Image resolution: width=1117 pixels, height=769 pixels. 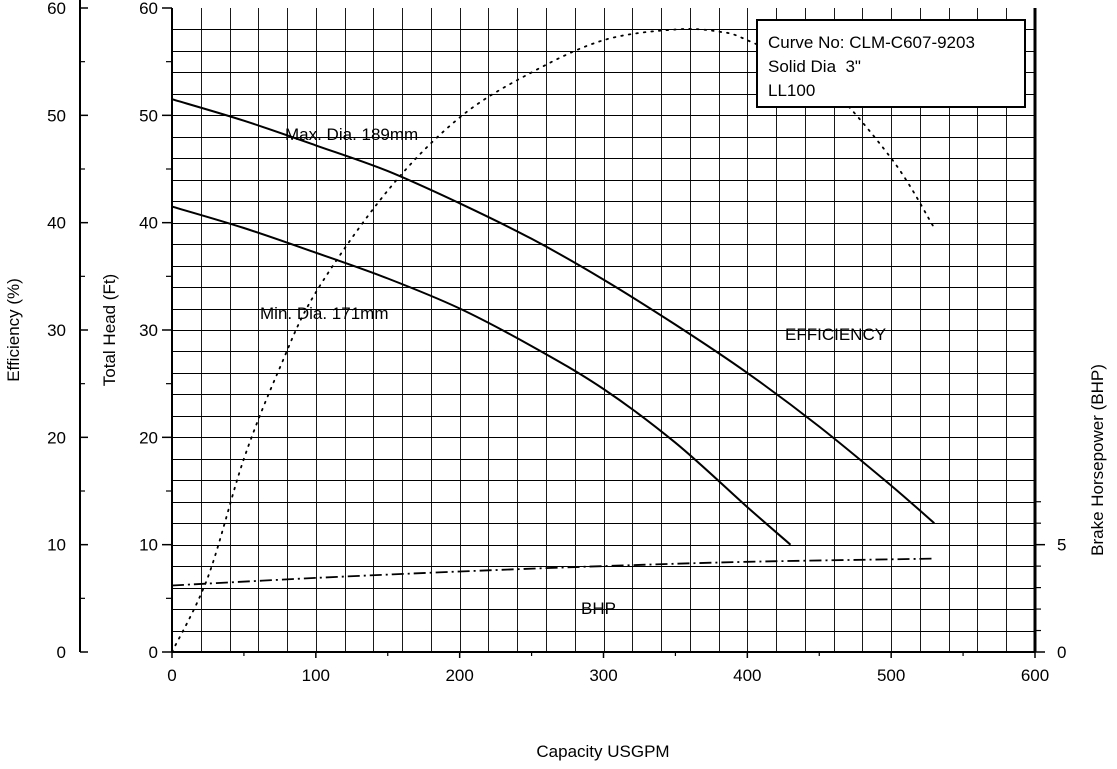 I want to click on series-label-bhp: BHP, so click(x=598, y=608).